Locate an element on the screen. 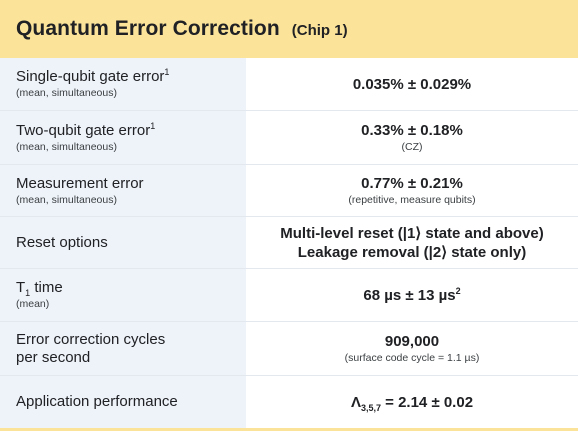 Image resolution: width=578 pixels, height=431 pixels. row-value-cell: 68 µs ± 13 µs2 is located at coordinates (412, 295).